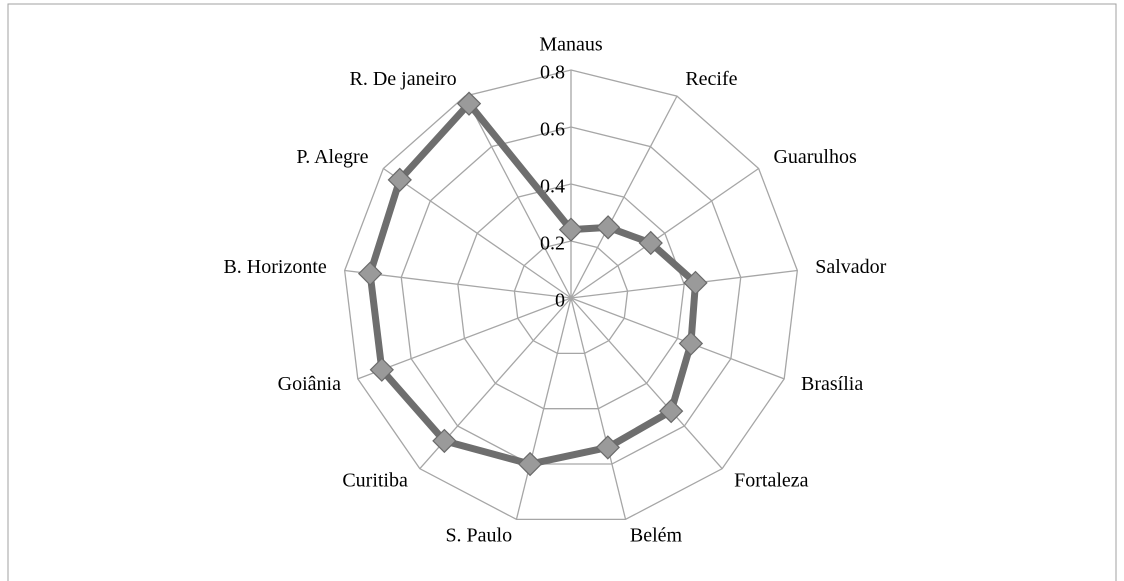 The width and height of the screenshot is (1124, 581). What do you see at coordinates (552, 73) in the screenshot?
I see `r-tick-label: 0.8` at bounding box center [552, 73].